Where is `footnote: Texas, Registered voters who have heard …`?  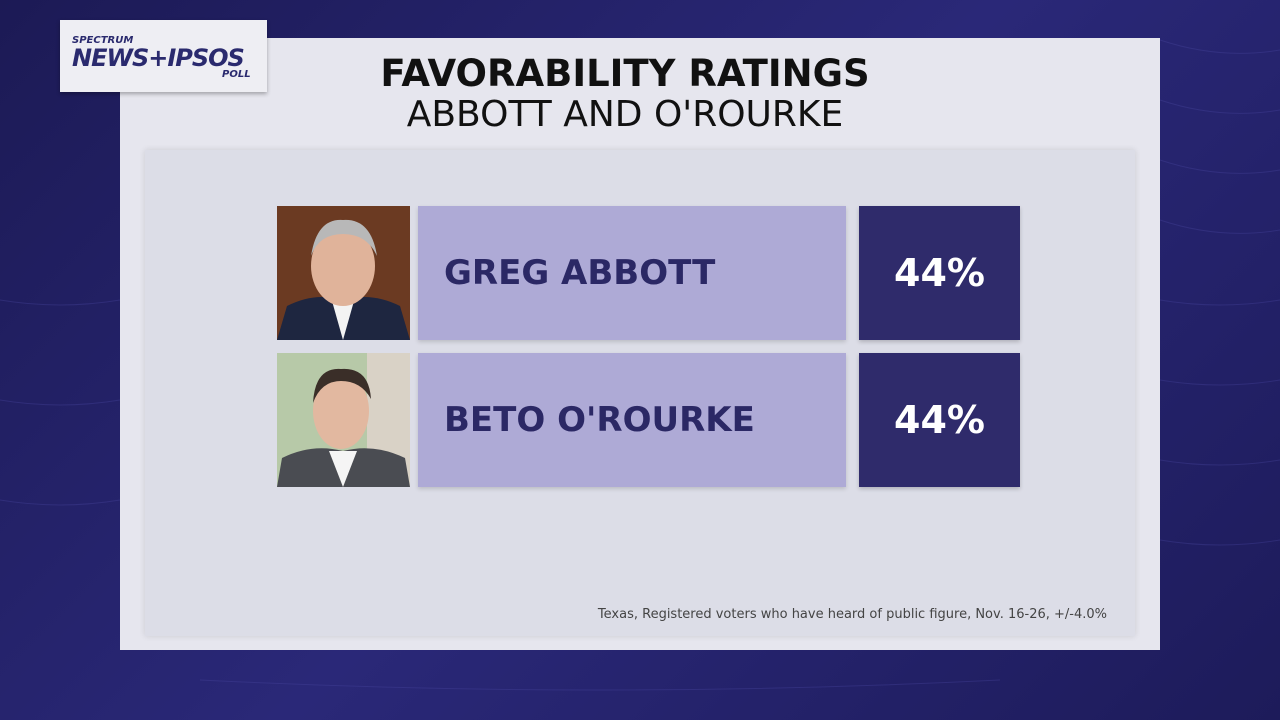 footnote: Texas, Registered voters who have heard … is located at coordinates (852, 614).